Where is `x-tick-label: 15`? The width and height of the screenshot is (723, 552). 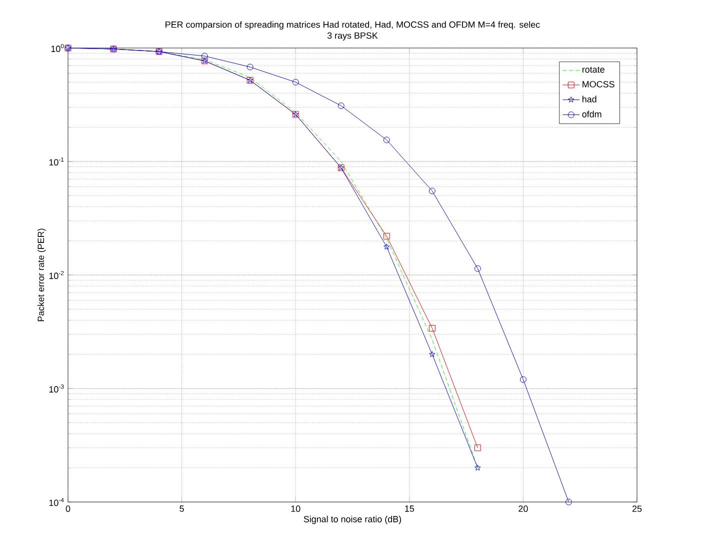
x-tick-label: 15 is located at coordinates (409, 509).